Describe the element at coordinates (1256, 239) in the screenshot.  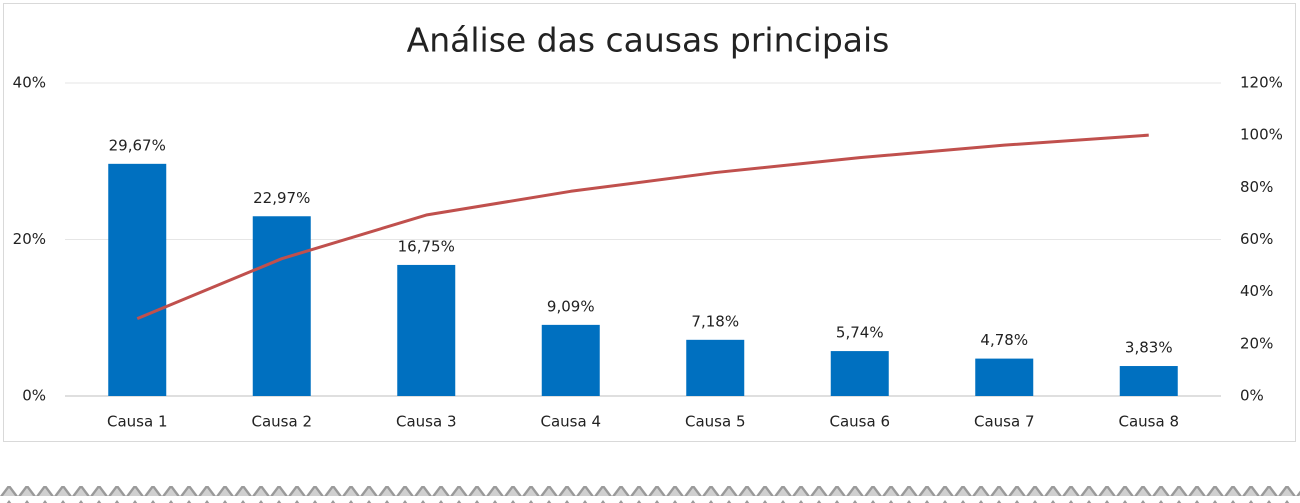
I see `y2-tick-label: 60%` at that location.